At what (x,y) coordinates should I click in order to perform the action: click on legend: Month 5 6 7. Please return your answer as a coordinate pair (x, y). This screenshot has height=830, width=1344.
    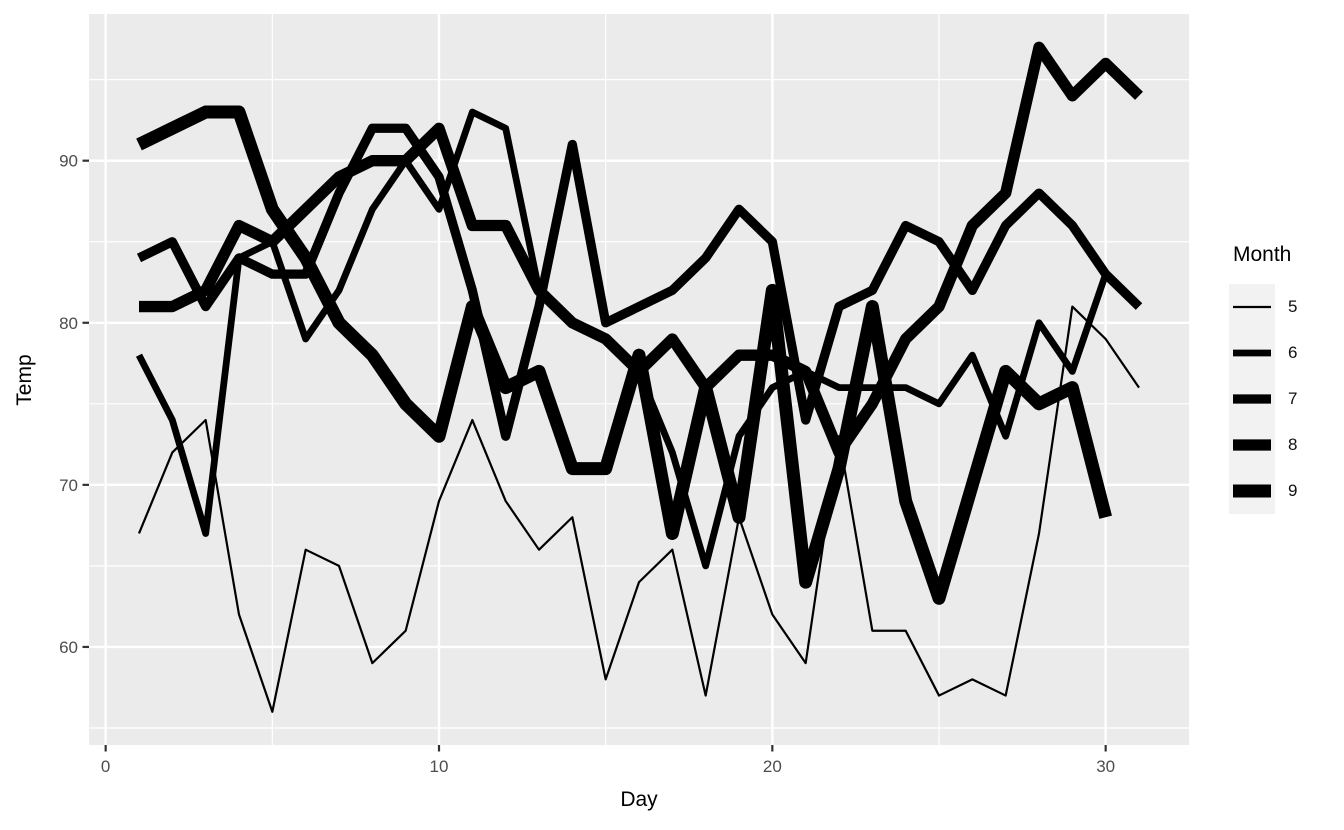
    Looking at the image, I should click on (1286, 378).